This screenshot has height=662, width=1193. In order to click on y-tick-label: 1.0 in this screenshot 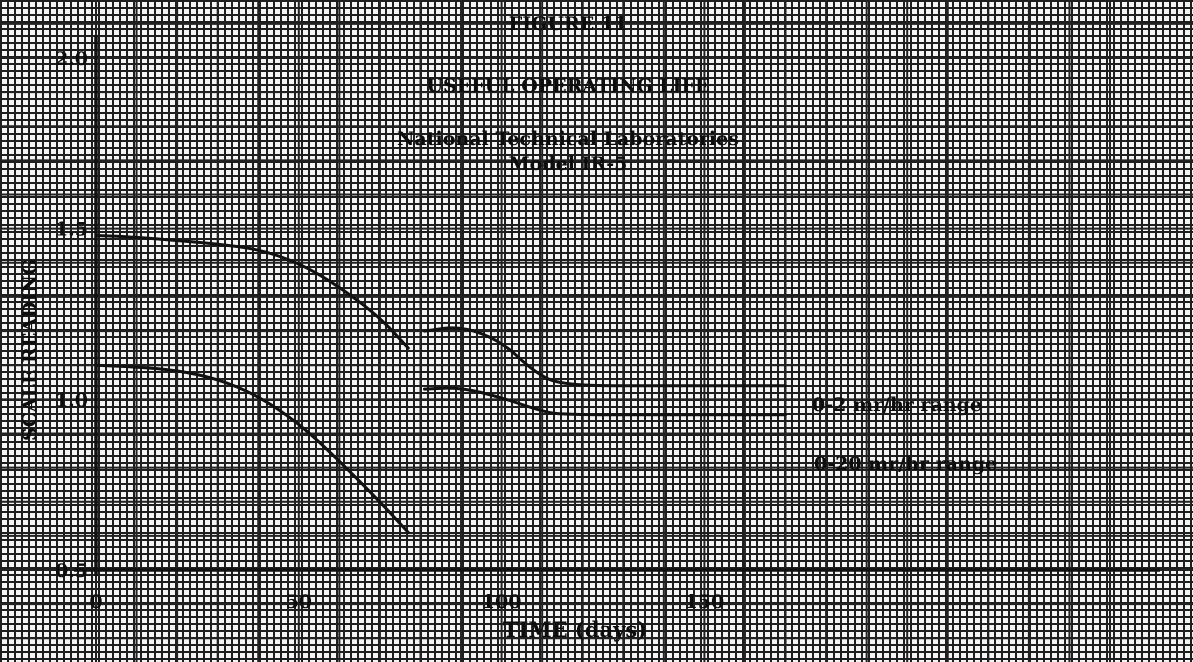, I will do `click(71, 400)`.